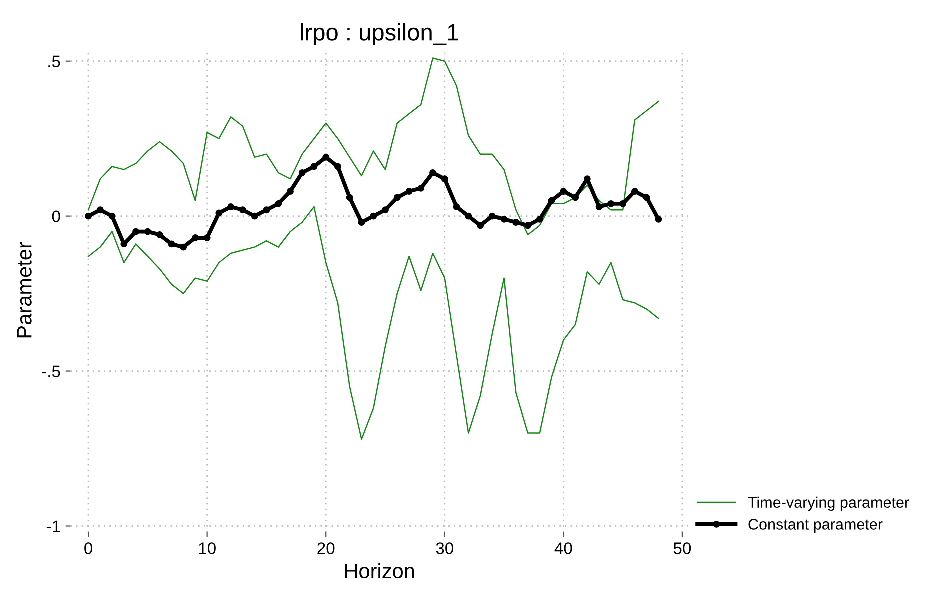 The image size is (943, 612). I want to click on chart-title: lrpo : upsilon_1, so click(379, 35).